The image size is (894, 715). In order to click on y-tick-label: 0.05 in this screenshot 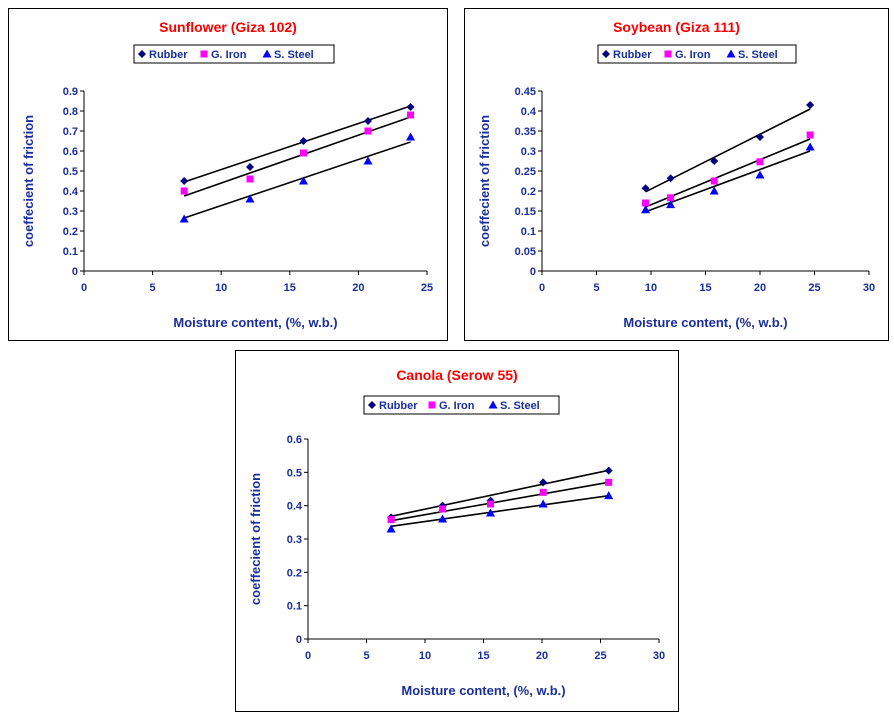, I will do `click(525, 252)`.